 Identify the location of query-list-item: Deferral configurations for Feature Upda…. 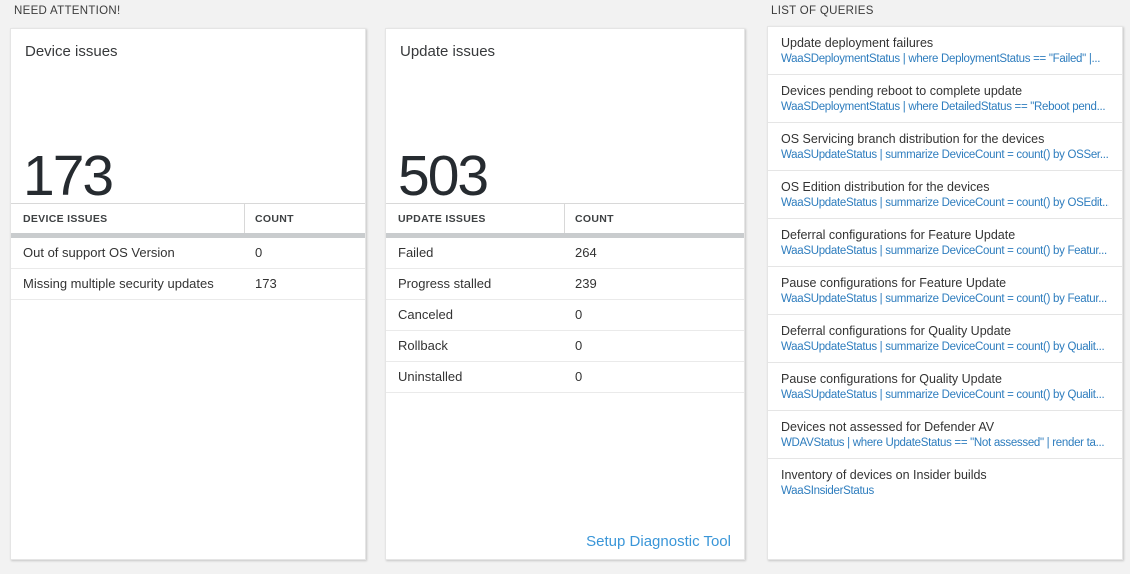
(945, 243).